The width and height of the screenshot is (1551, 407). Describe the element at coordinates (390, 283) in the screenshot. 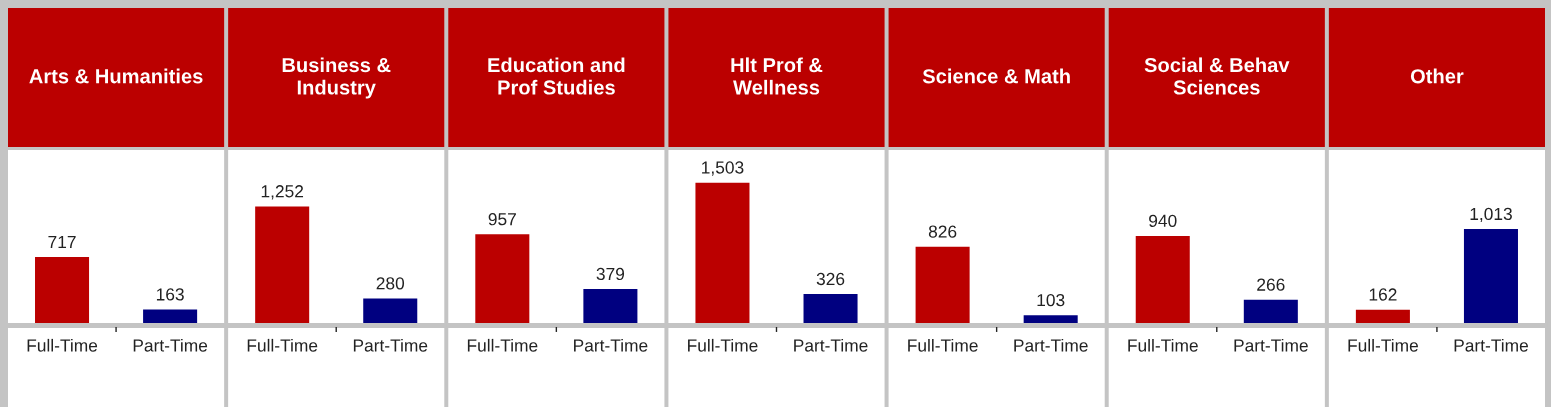

I see `data-label: 280` at that location.